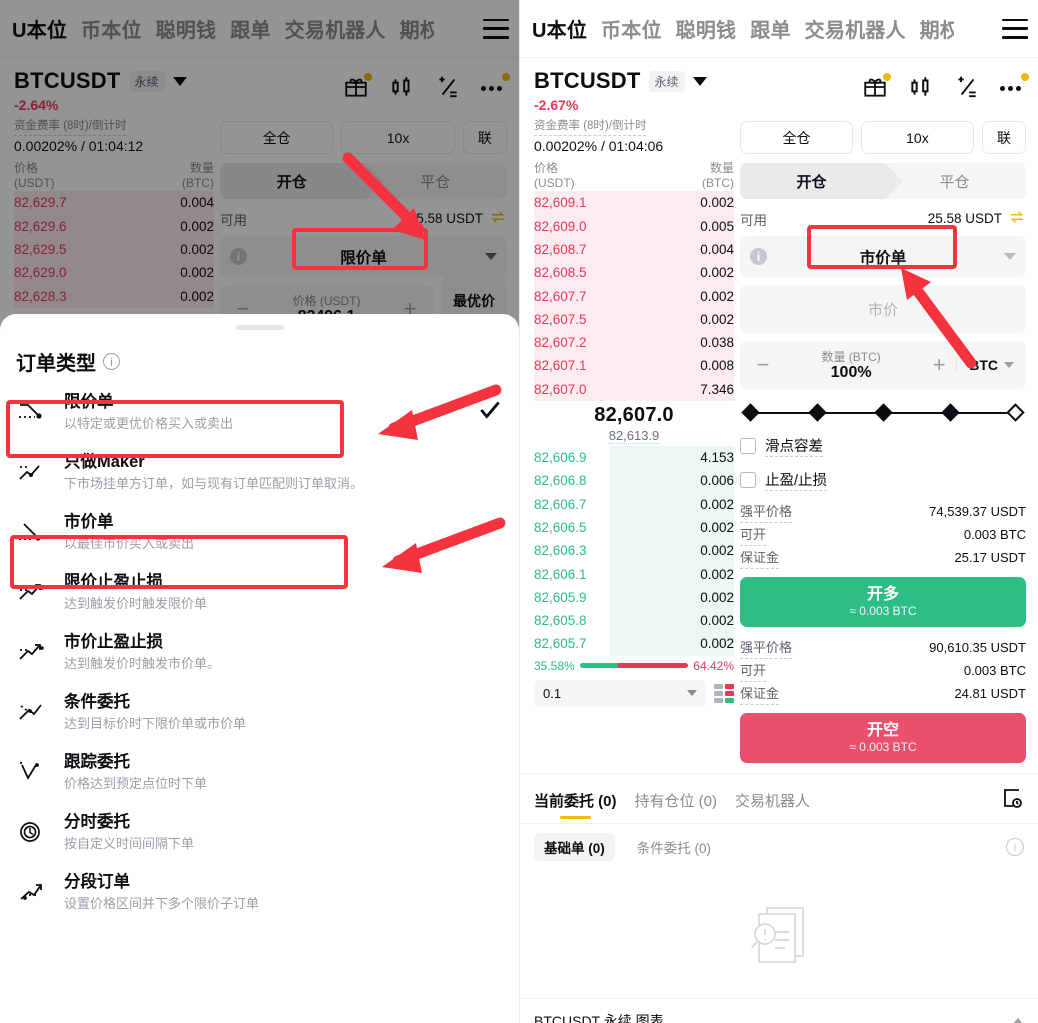 The image size is (1038, 1023). What do you see at coordinates (634, 343) in the screenshot?
I see `table-row: 82,607.2 0.038` at bounding box center [634, 343].